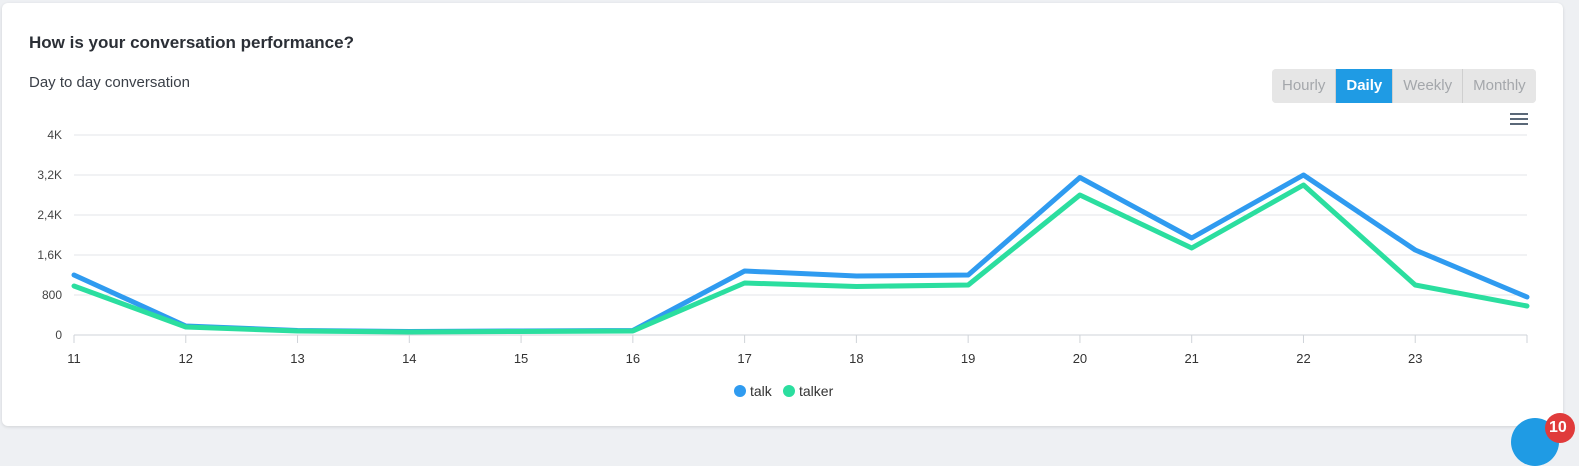 Image resolution: width=1579 pixels, height=466 pixels. I want to click on legend-label-talk: talk, so click(761, 391).